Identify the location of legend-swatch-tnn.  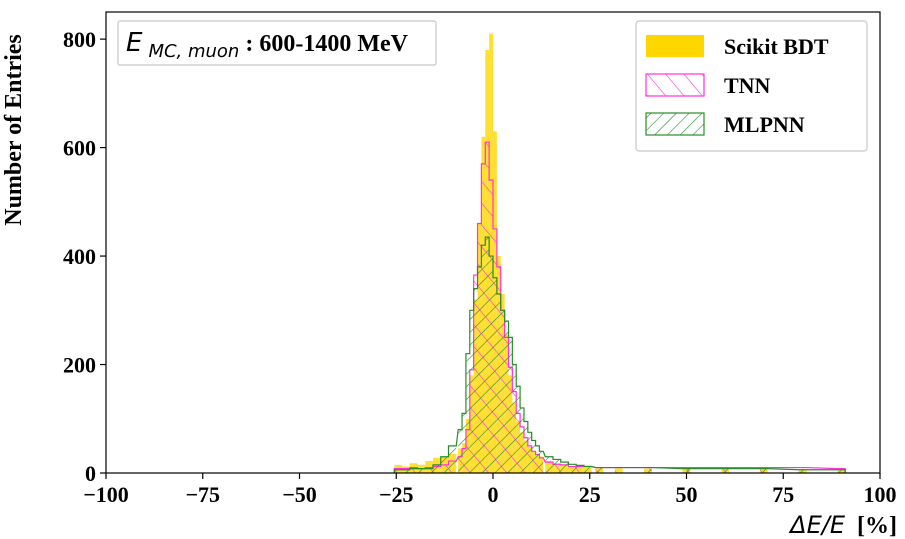
(675, 85).